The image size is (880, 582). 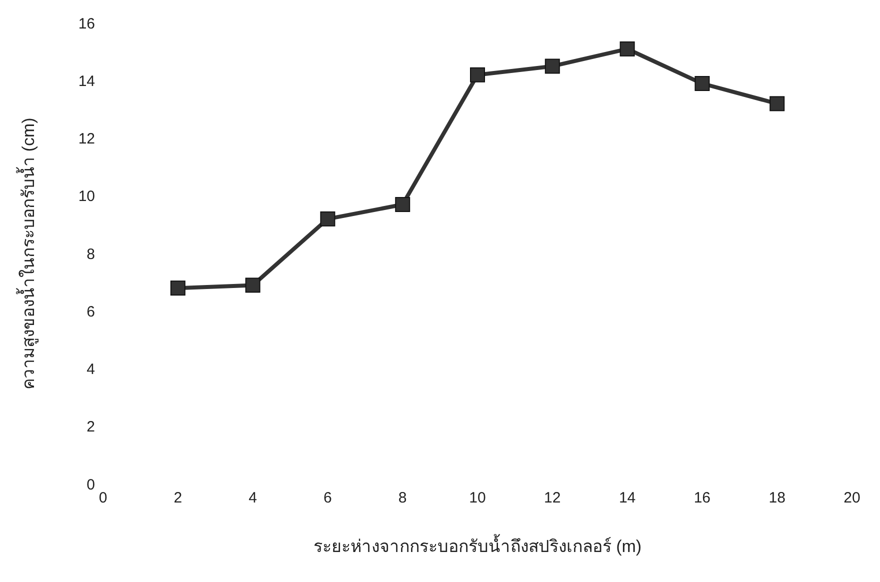 I want to click on y-tick-label: 10, so click(x=86, y=197).